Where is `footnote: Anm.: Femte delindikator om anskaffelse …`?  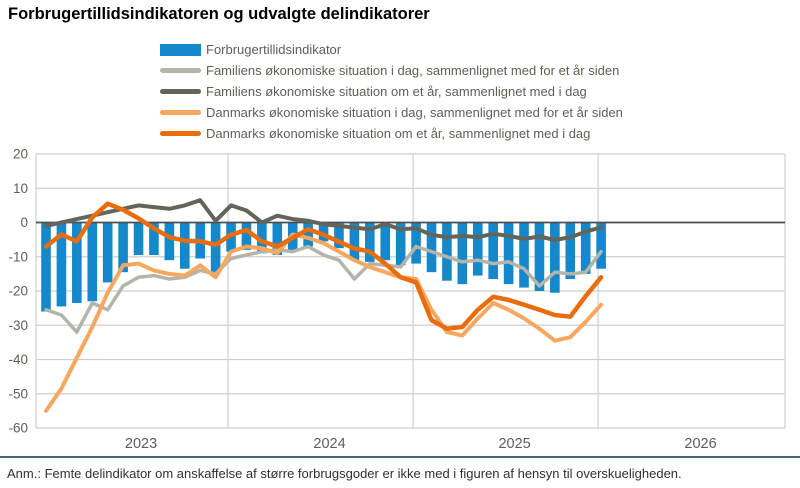
footnote: Anm.: Femte delindikator om anskaffelse … is located at coordinates (344, 473).